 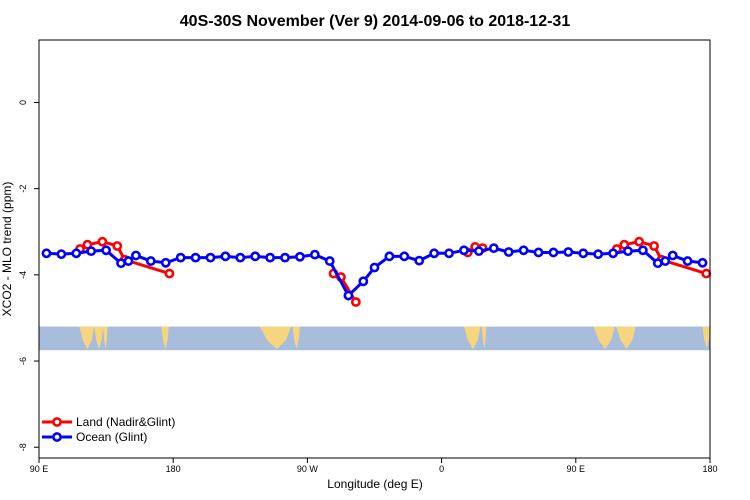 What do you see at coordinates (23, 361) in the screenshot?
I see `y-tick-label: -6` at bounding box center [23, 361].